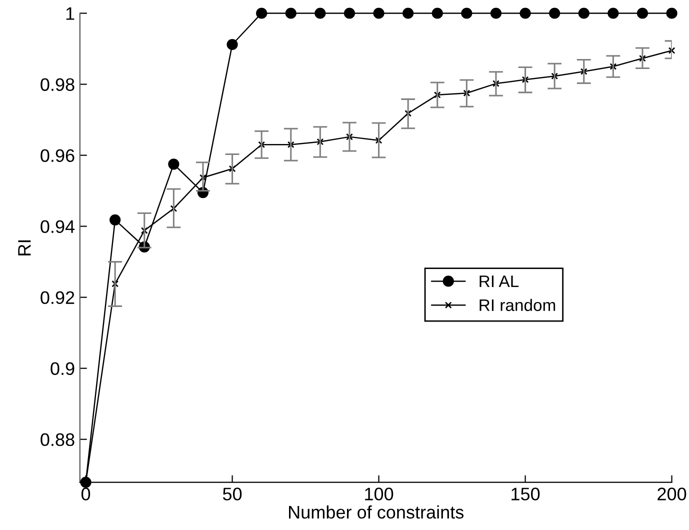 The image size is (689, 530). What do you see at coordinates (57, 155) in the screenshot?
I see `y-tick-label: 0.96` at bounding box center [57, 155].